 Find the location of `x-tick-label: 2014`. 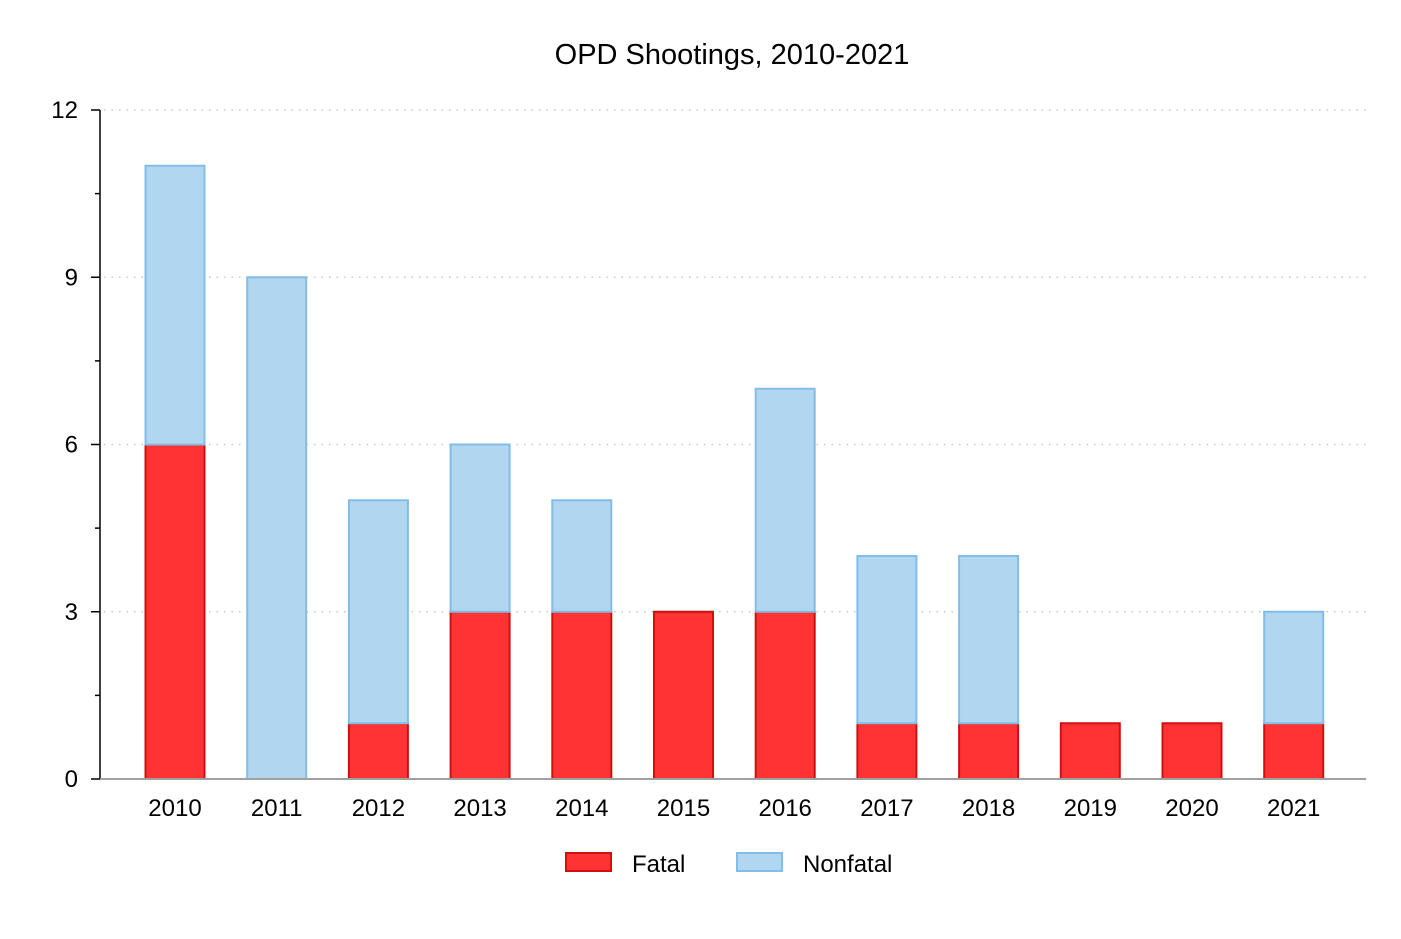

x-tick-label: 2014 is located at coordinates (581, 808).